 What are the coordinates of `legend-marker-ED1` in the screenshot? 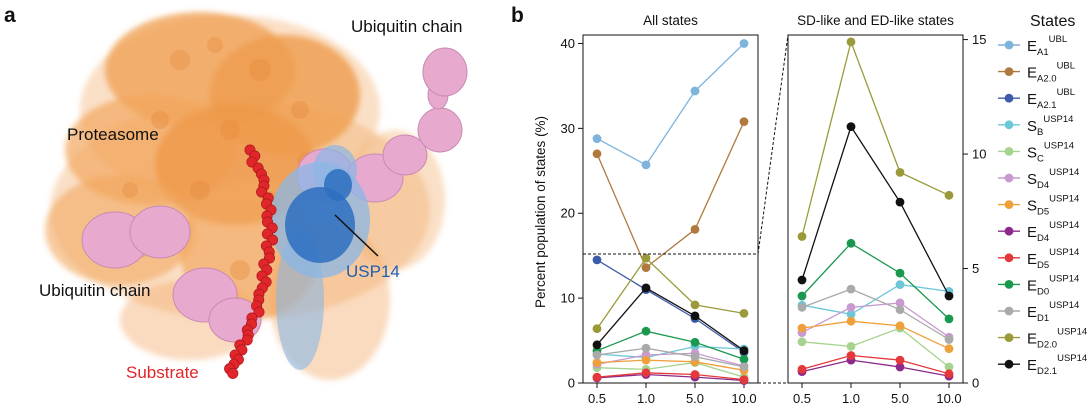 It's located at (1009, 311).